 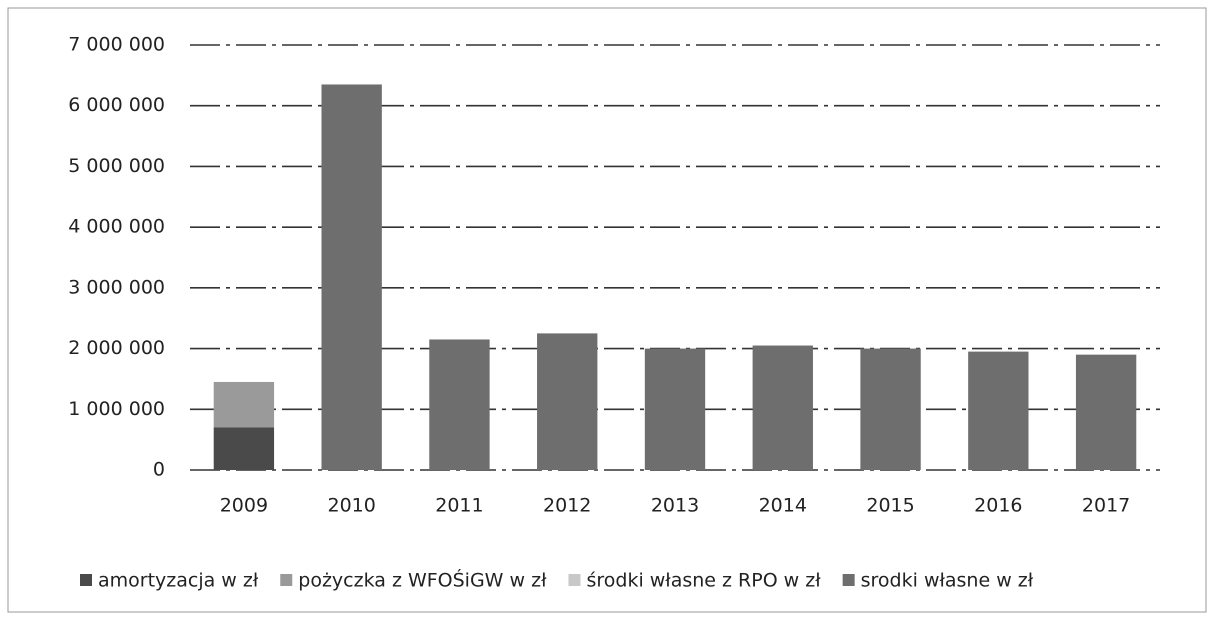 I want to click on x-tick-label: 2014, so click(x=783, y=506).